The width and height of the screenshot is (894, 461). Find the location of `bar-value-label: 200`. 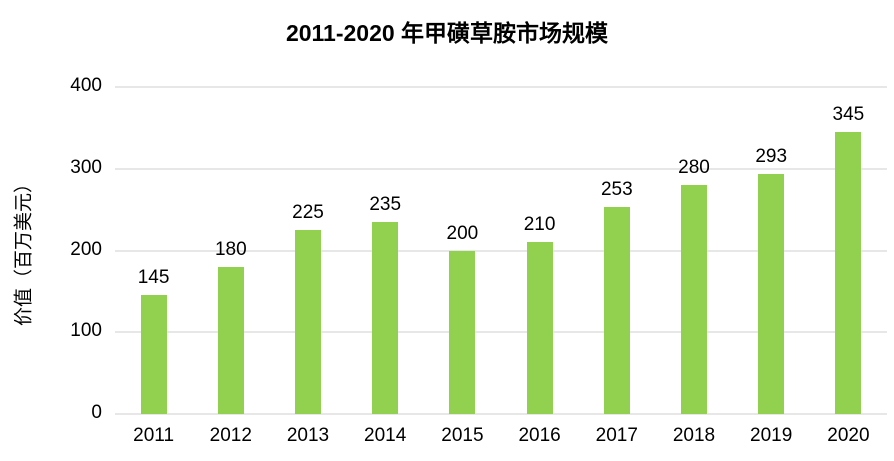

bar-value-label: 200 is located at coordinates (462, 233).